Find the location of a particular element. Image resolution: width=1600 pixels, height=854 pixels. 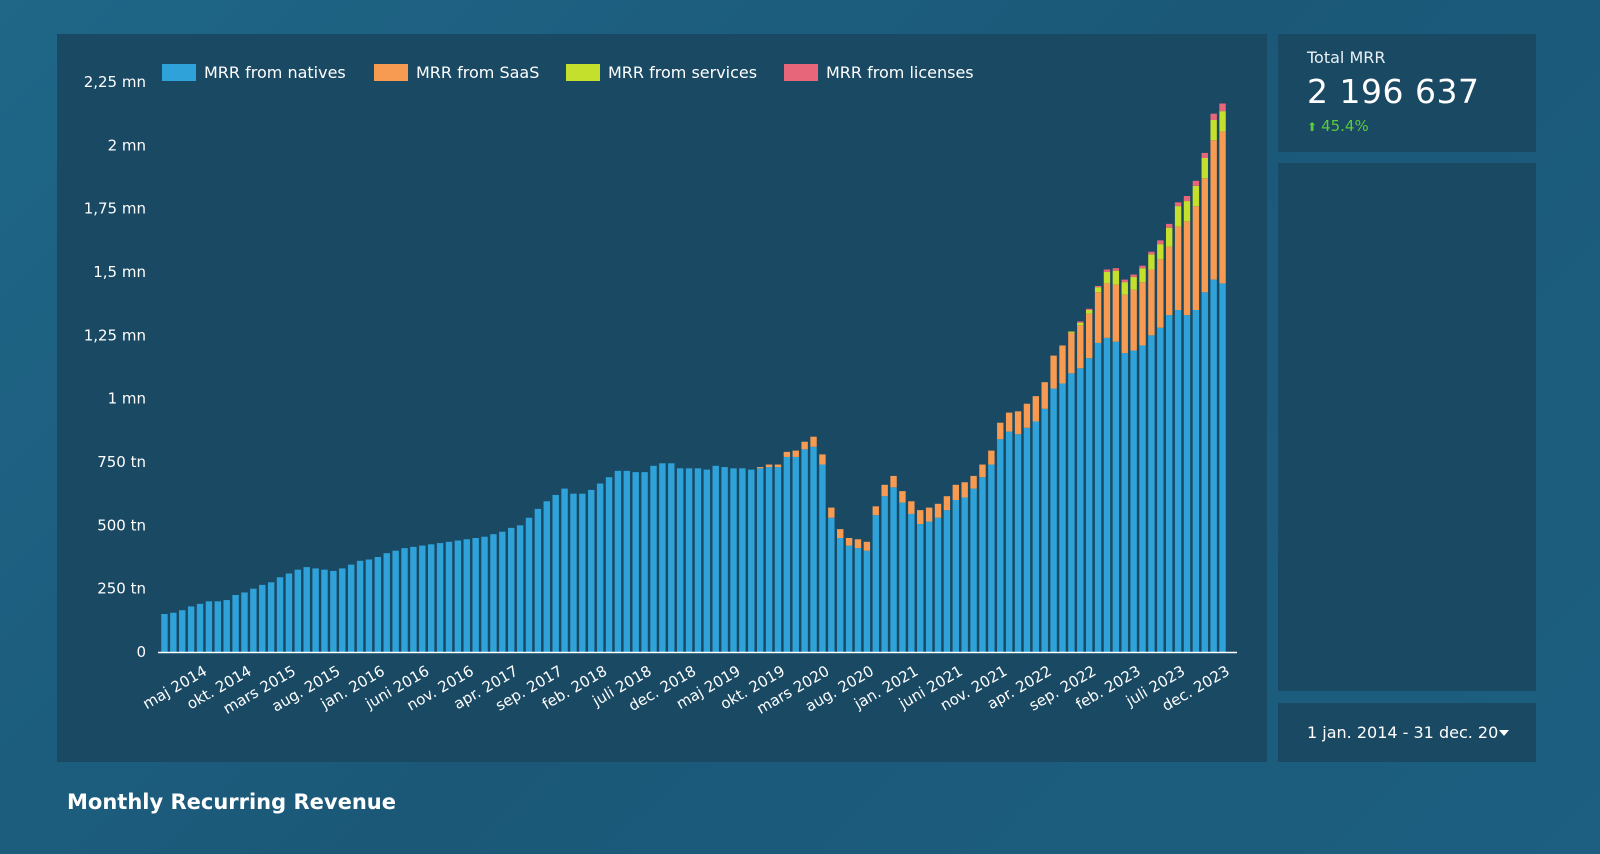

total-mrr-change: ⬆ 45.4% is located at coordinates (1338, 126).